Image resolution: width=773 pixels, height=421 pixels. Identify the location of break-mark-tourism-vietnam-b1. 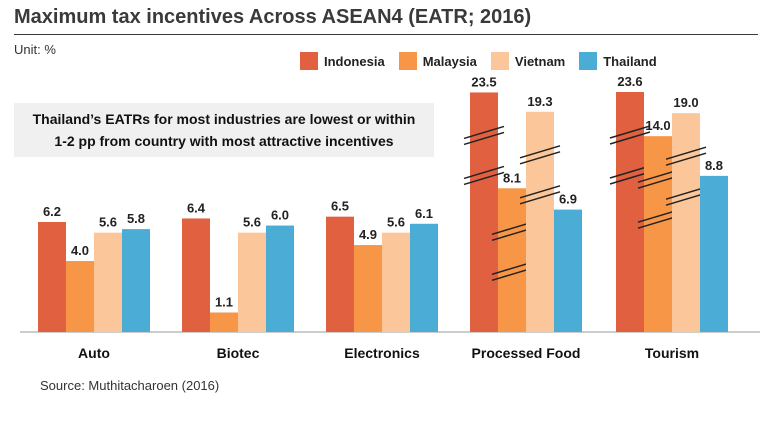
(686, 199).